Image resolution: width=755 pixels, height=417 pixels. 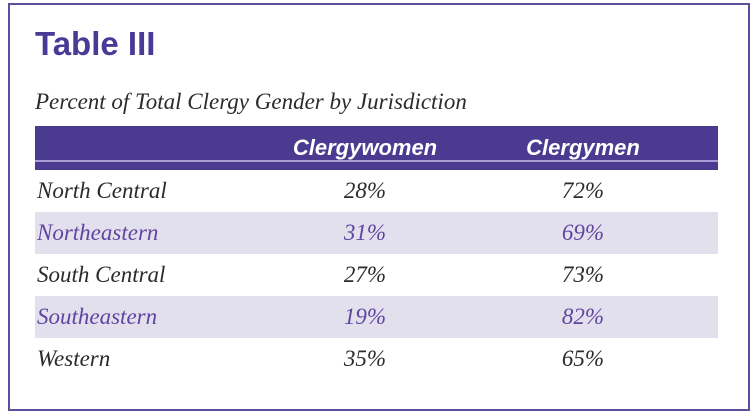 What do you see at coordinates (101, 274) in the screenshot?
I see `jurisdiction-label: South Central` at bounding box center [101, 274].